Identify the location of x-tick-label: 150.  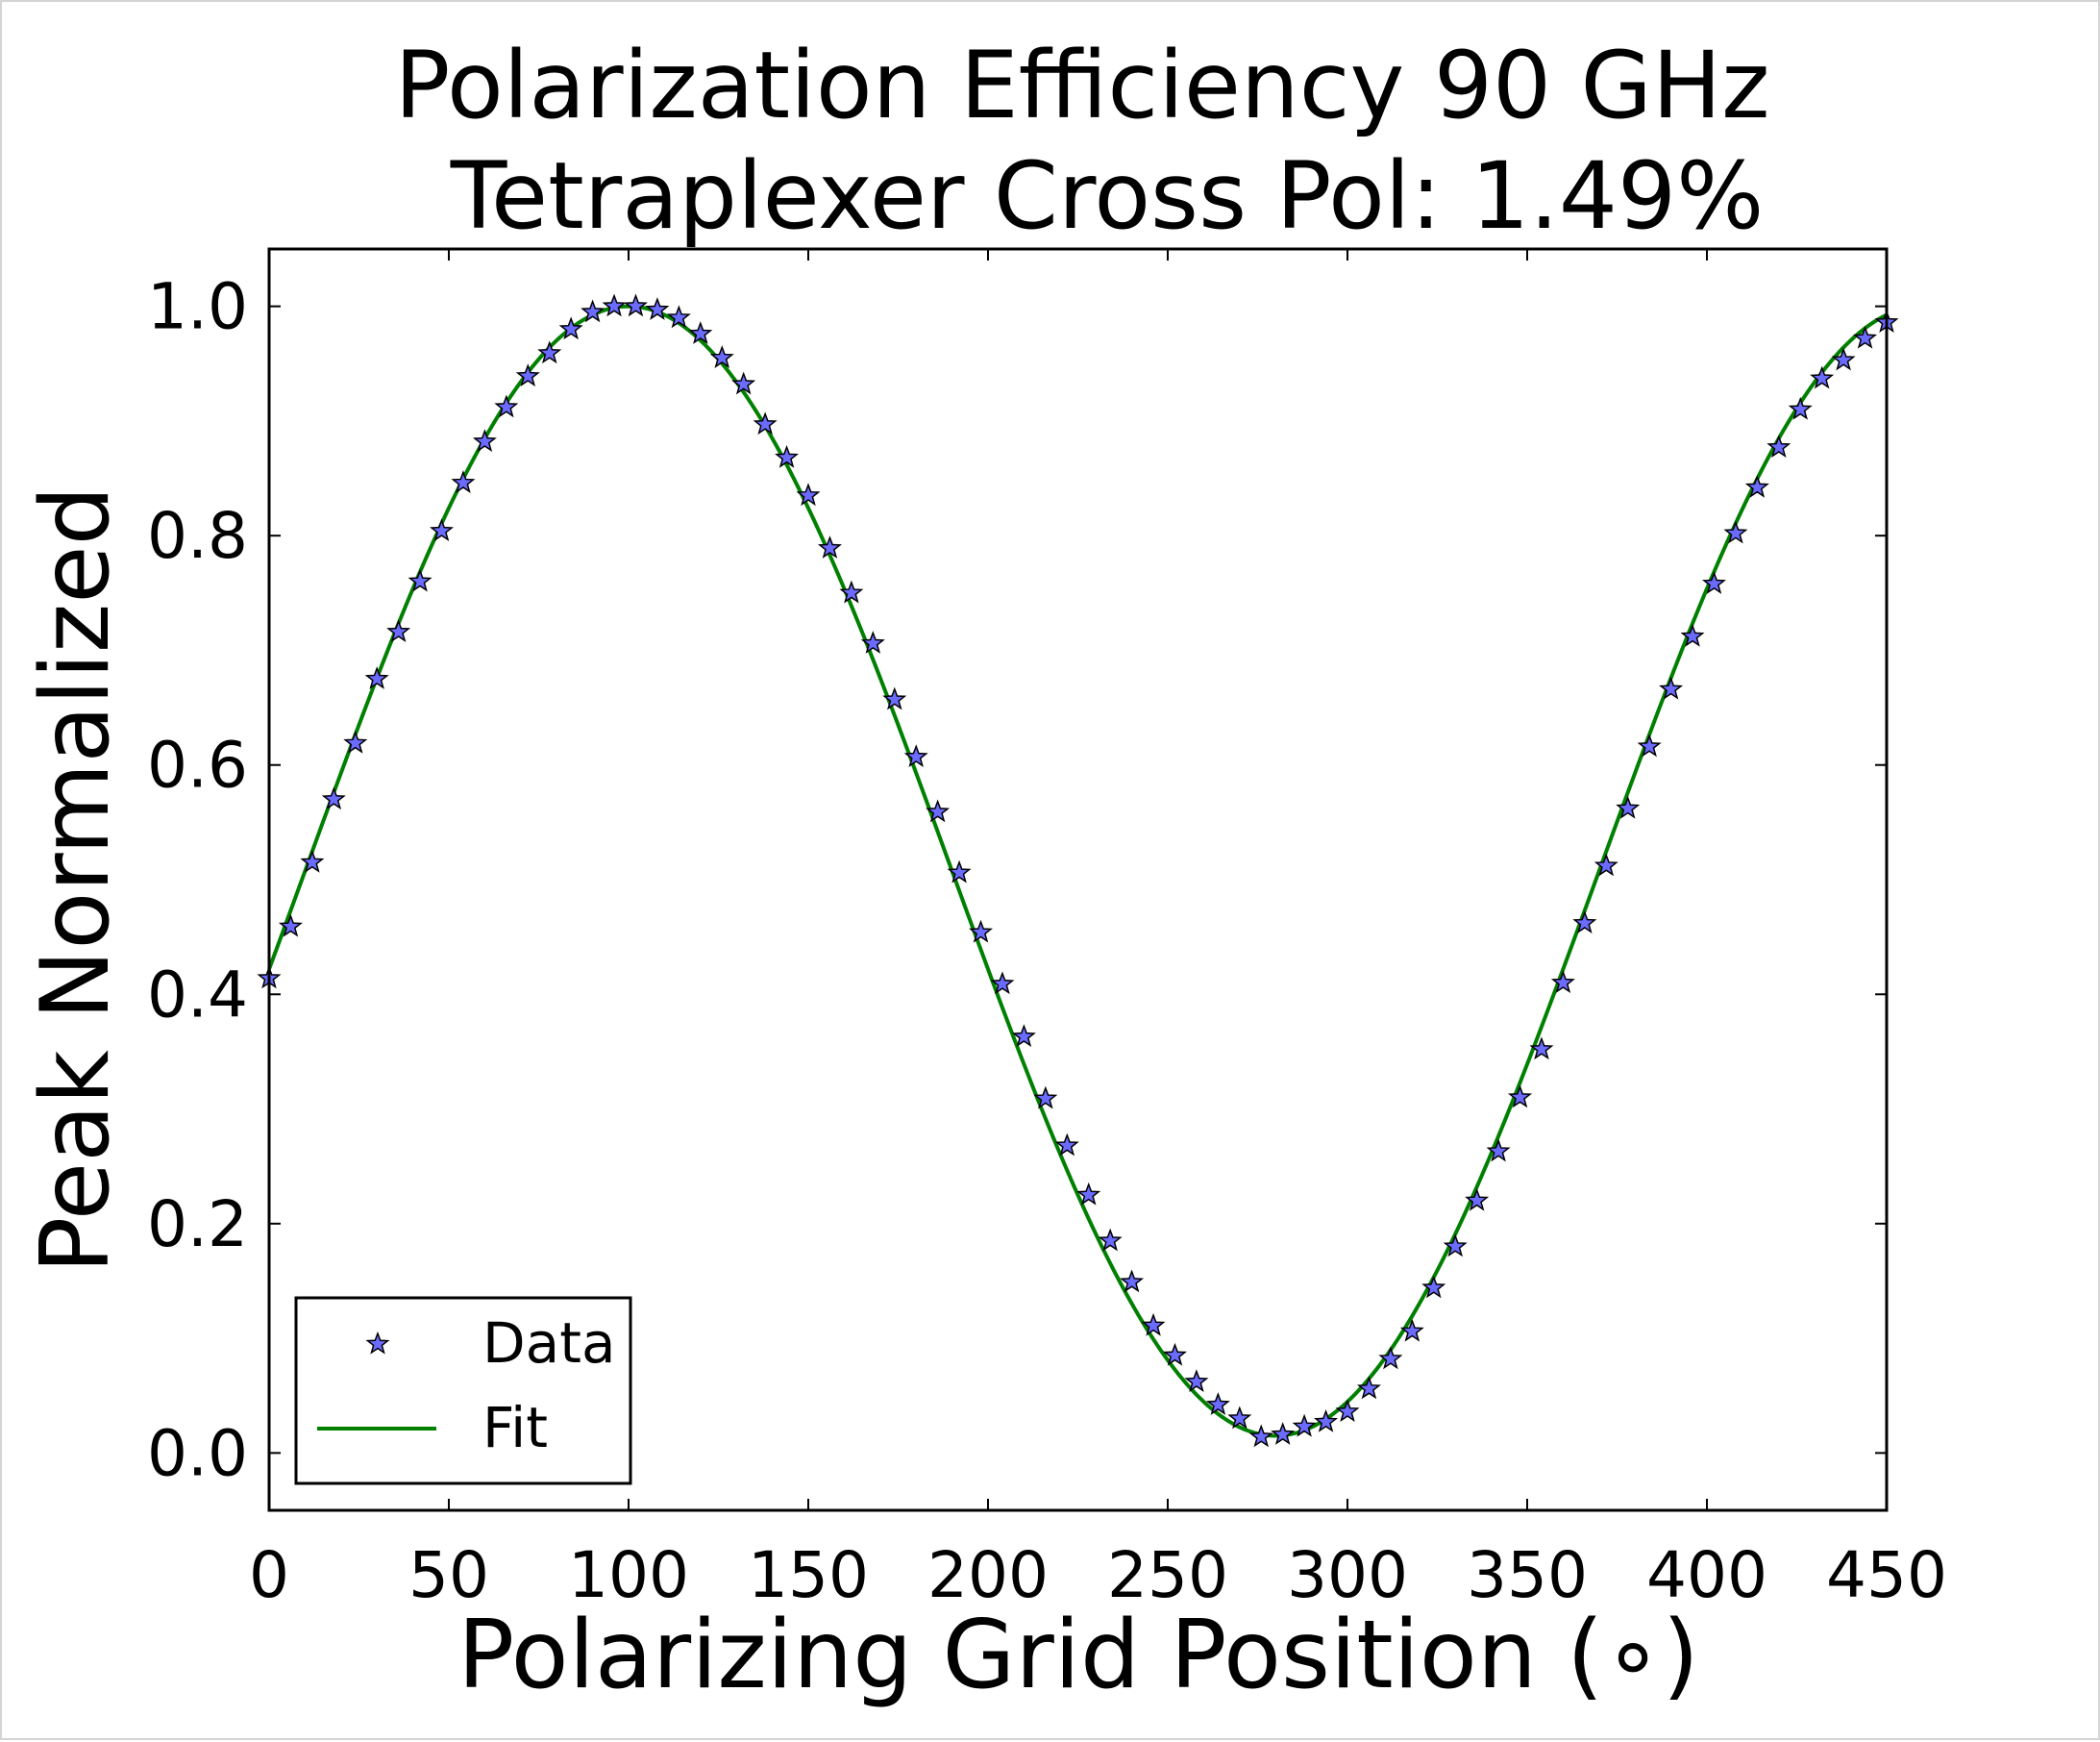
(808, 1575).